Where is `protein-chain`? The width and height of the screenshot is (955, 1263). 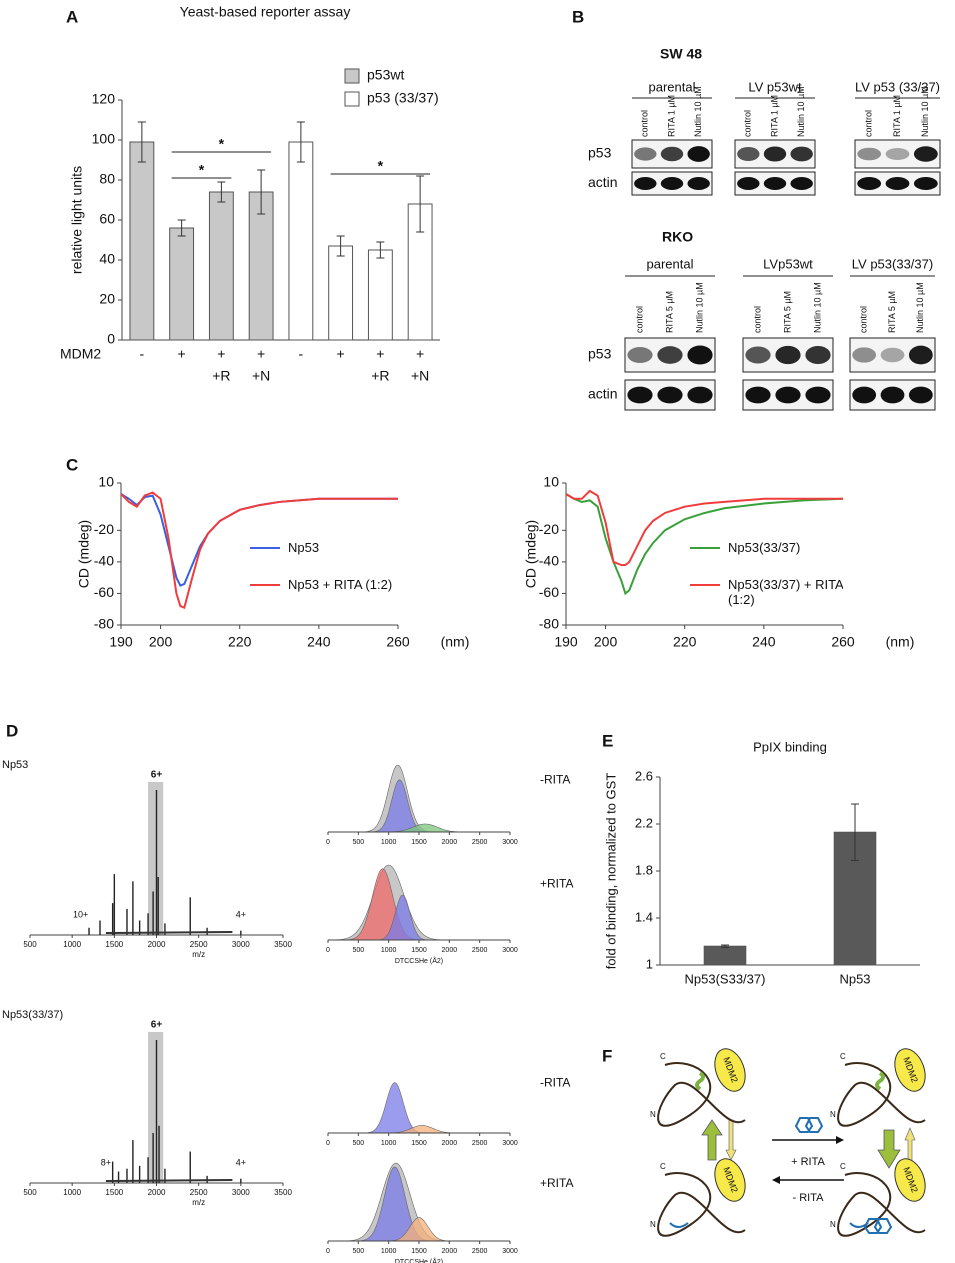 protein-chain is located at coordinates (881, 1094).